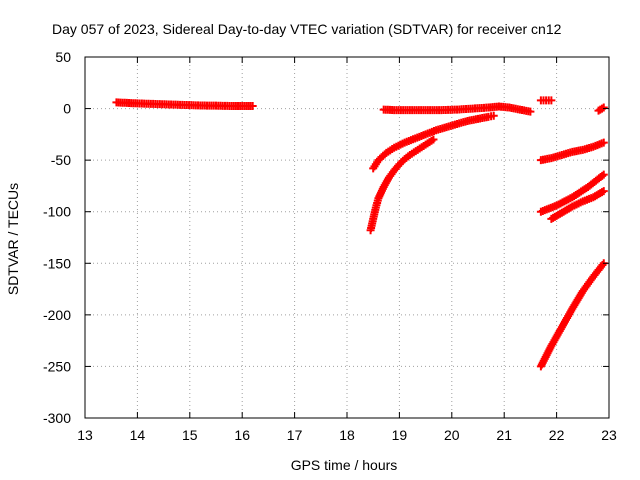 This screenshot has height=480, width=640. I want to click on y-tick-label: -200, so click(57, 315).